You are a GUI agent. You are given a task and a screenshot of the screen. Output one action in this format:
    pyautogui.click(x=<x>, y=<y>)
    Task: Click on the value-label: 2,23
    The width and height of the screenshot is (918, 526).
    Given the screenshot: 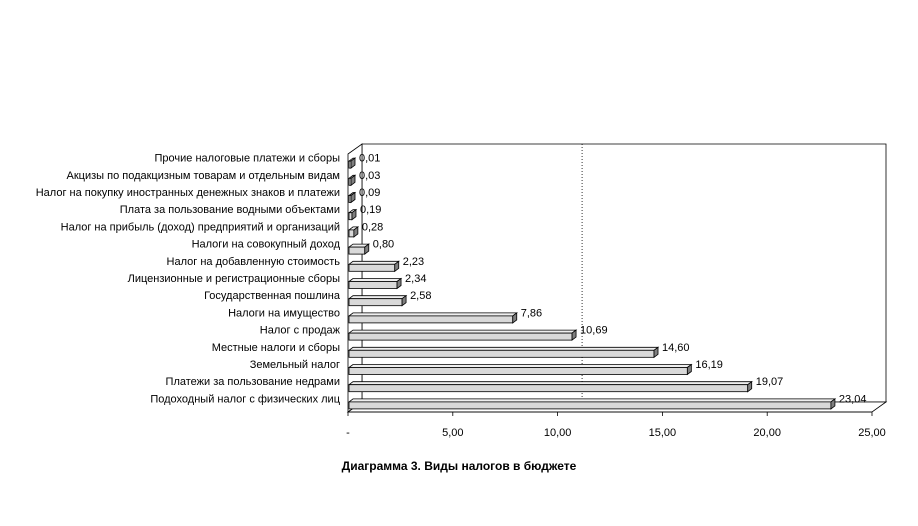 What is the action you would take?
    pyautogui.click(x=413, y=262)
    